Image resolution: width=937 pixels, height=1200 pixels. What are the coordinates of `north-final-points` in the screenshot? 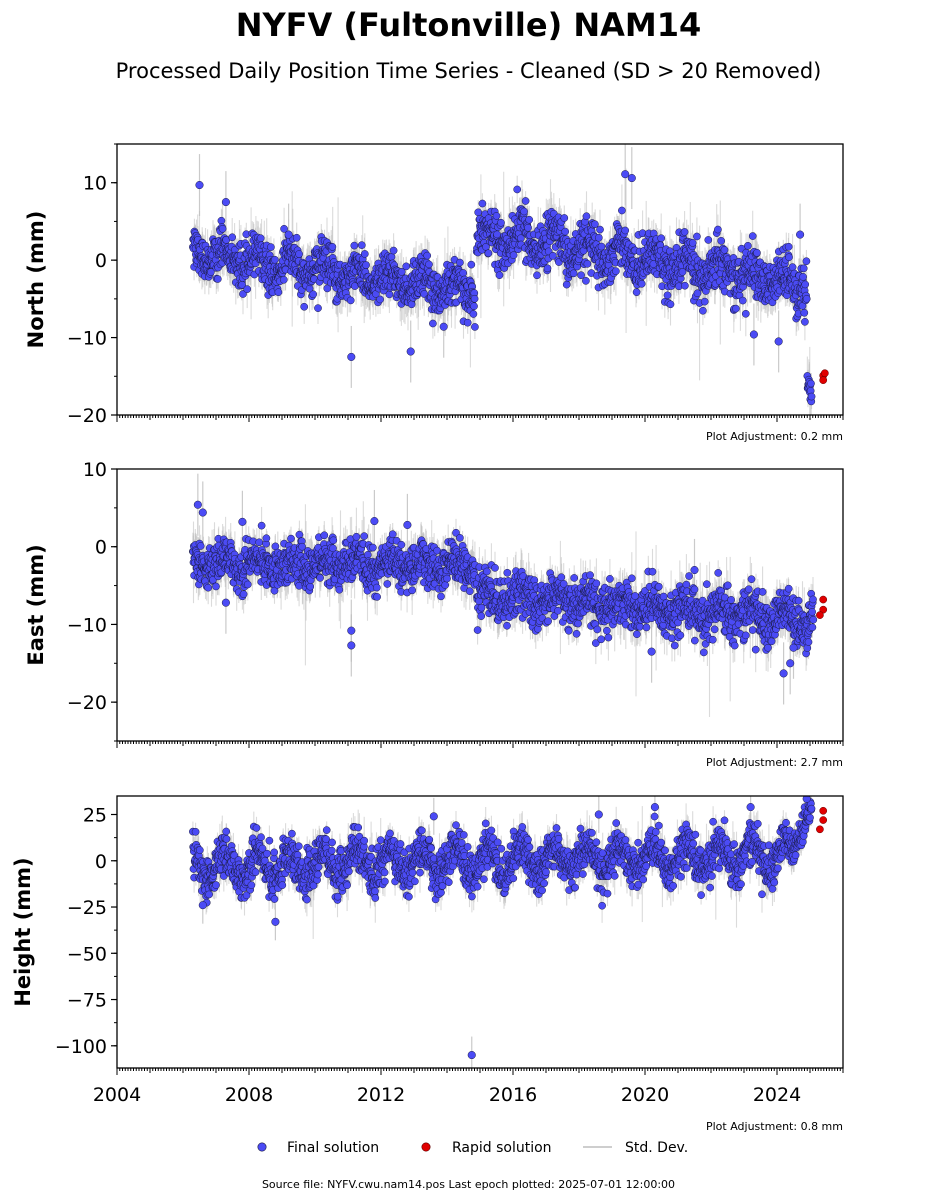 It's located at (502, 288).